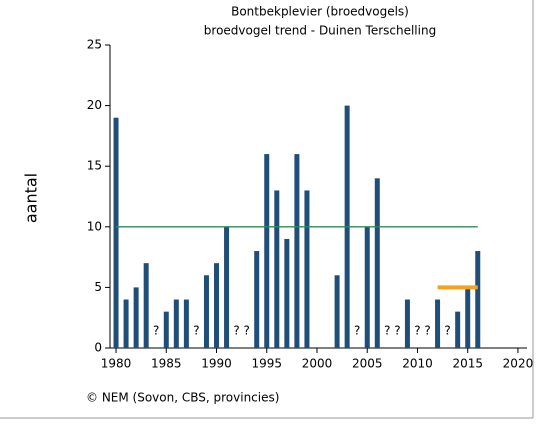 The image size is (539, 425). I want to click on x-tick-label: 1995, so click(266, 364).